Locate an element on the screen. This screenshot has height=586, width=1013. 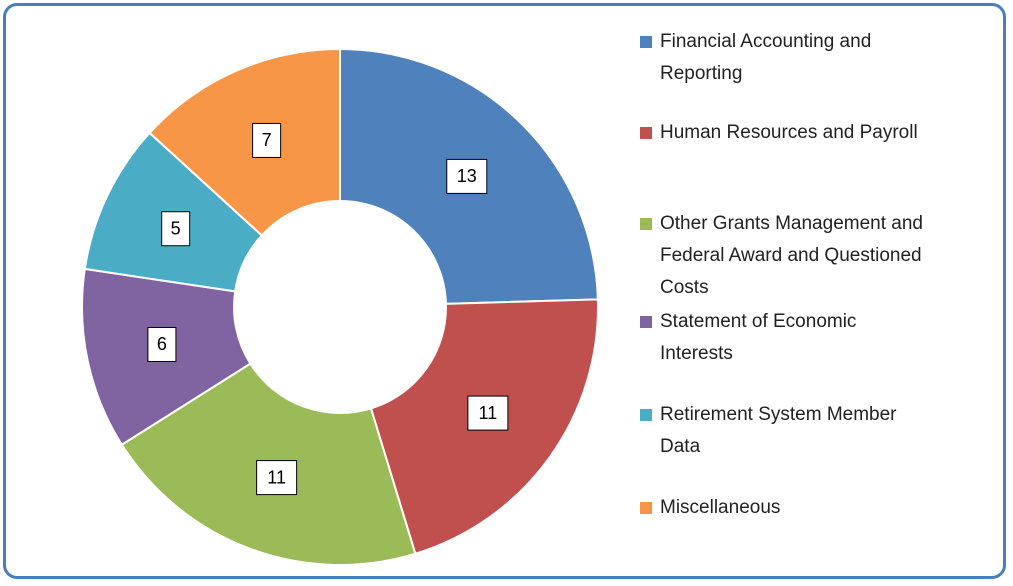
legend-item: Retirement System Member Data is located at coordinates (785, 431).